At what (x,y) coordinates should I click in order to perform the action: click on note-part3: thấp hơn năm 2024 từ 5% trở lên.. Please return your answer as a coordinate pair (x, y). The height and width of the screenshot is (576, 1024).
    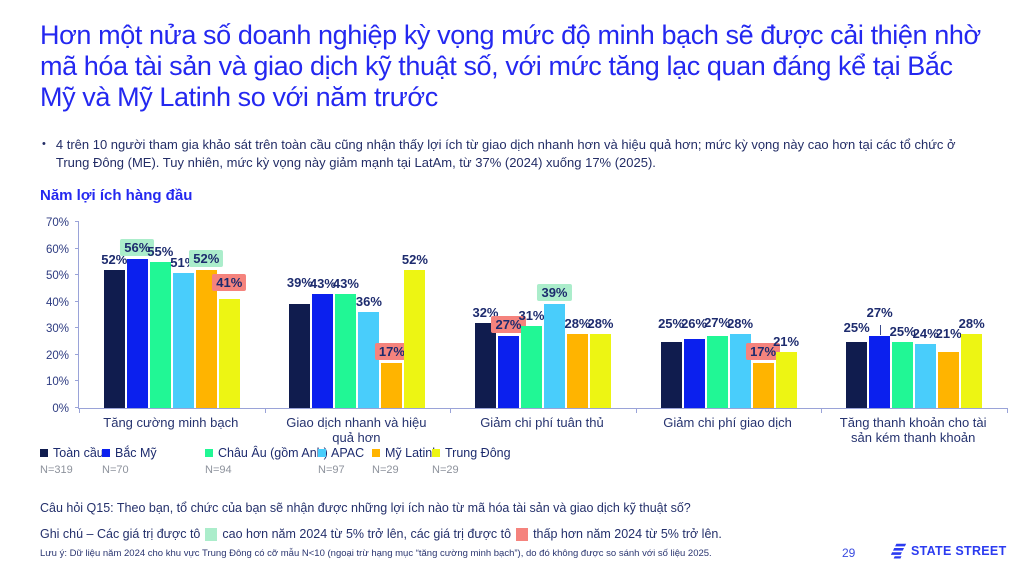
    Looking at the image, I should click on (627, 534).